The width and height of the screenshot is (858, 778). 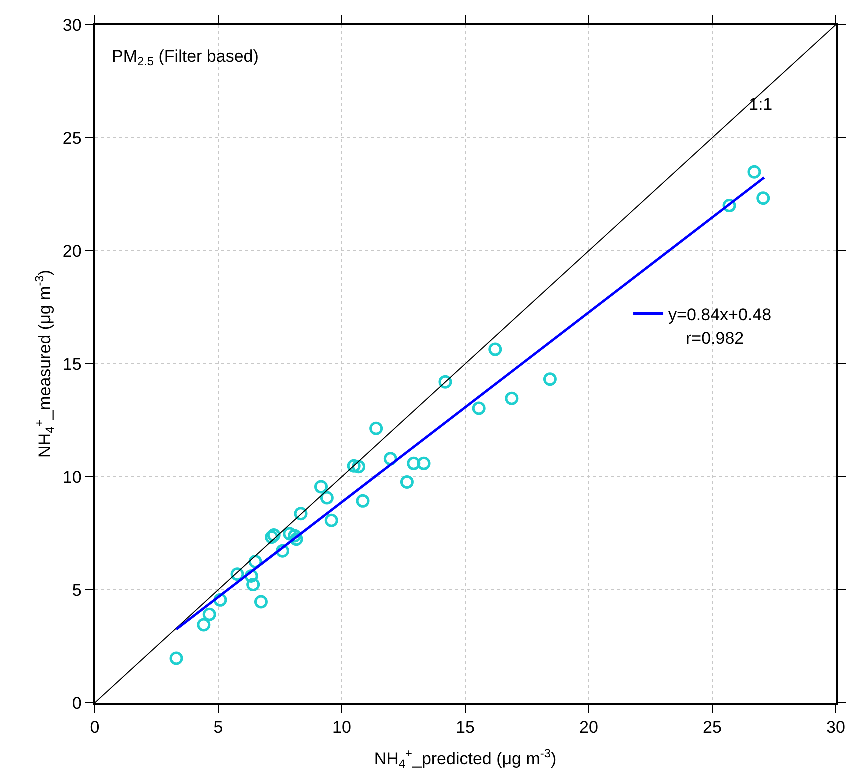 I want to click on y-tick-label: 5, so click(x=77, y=590).